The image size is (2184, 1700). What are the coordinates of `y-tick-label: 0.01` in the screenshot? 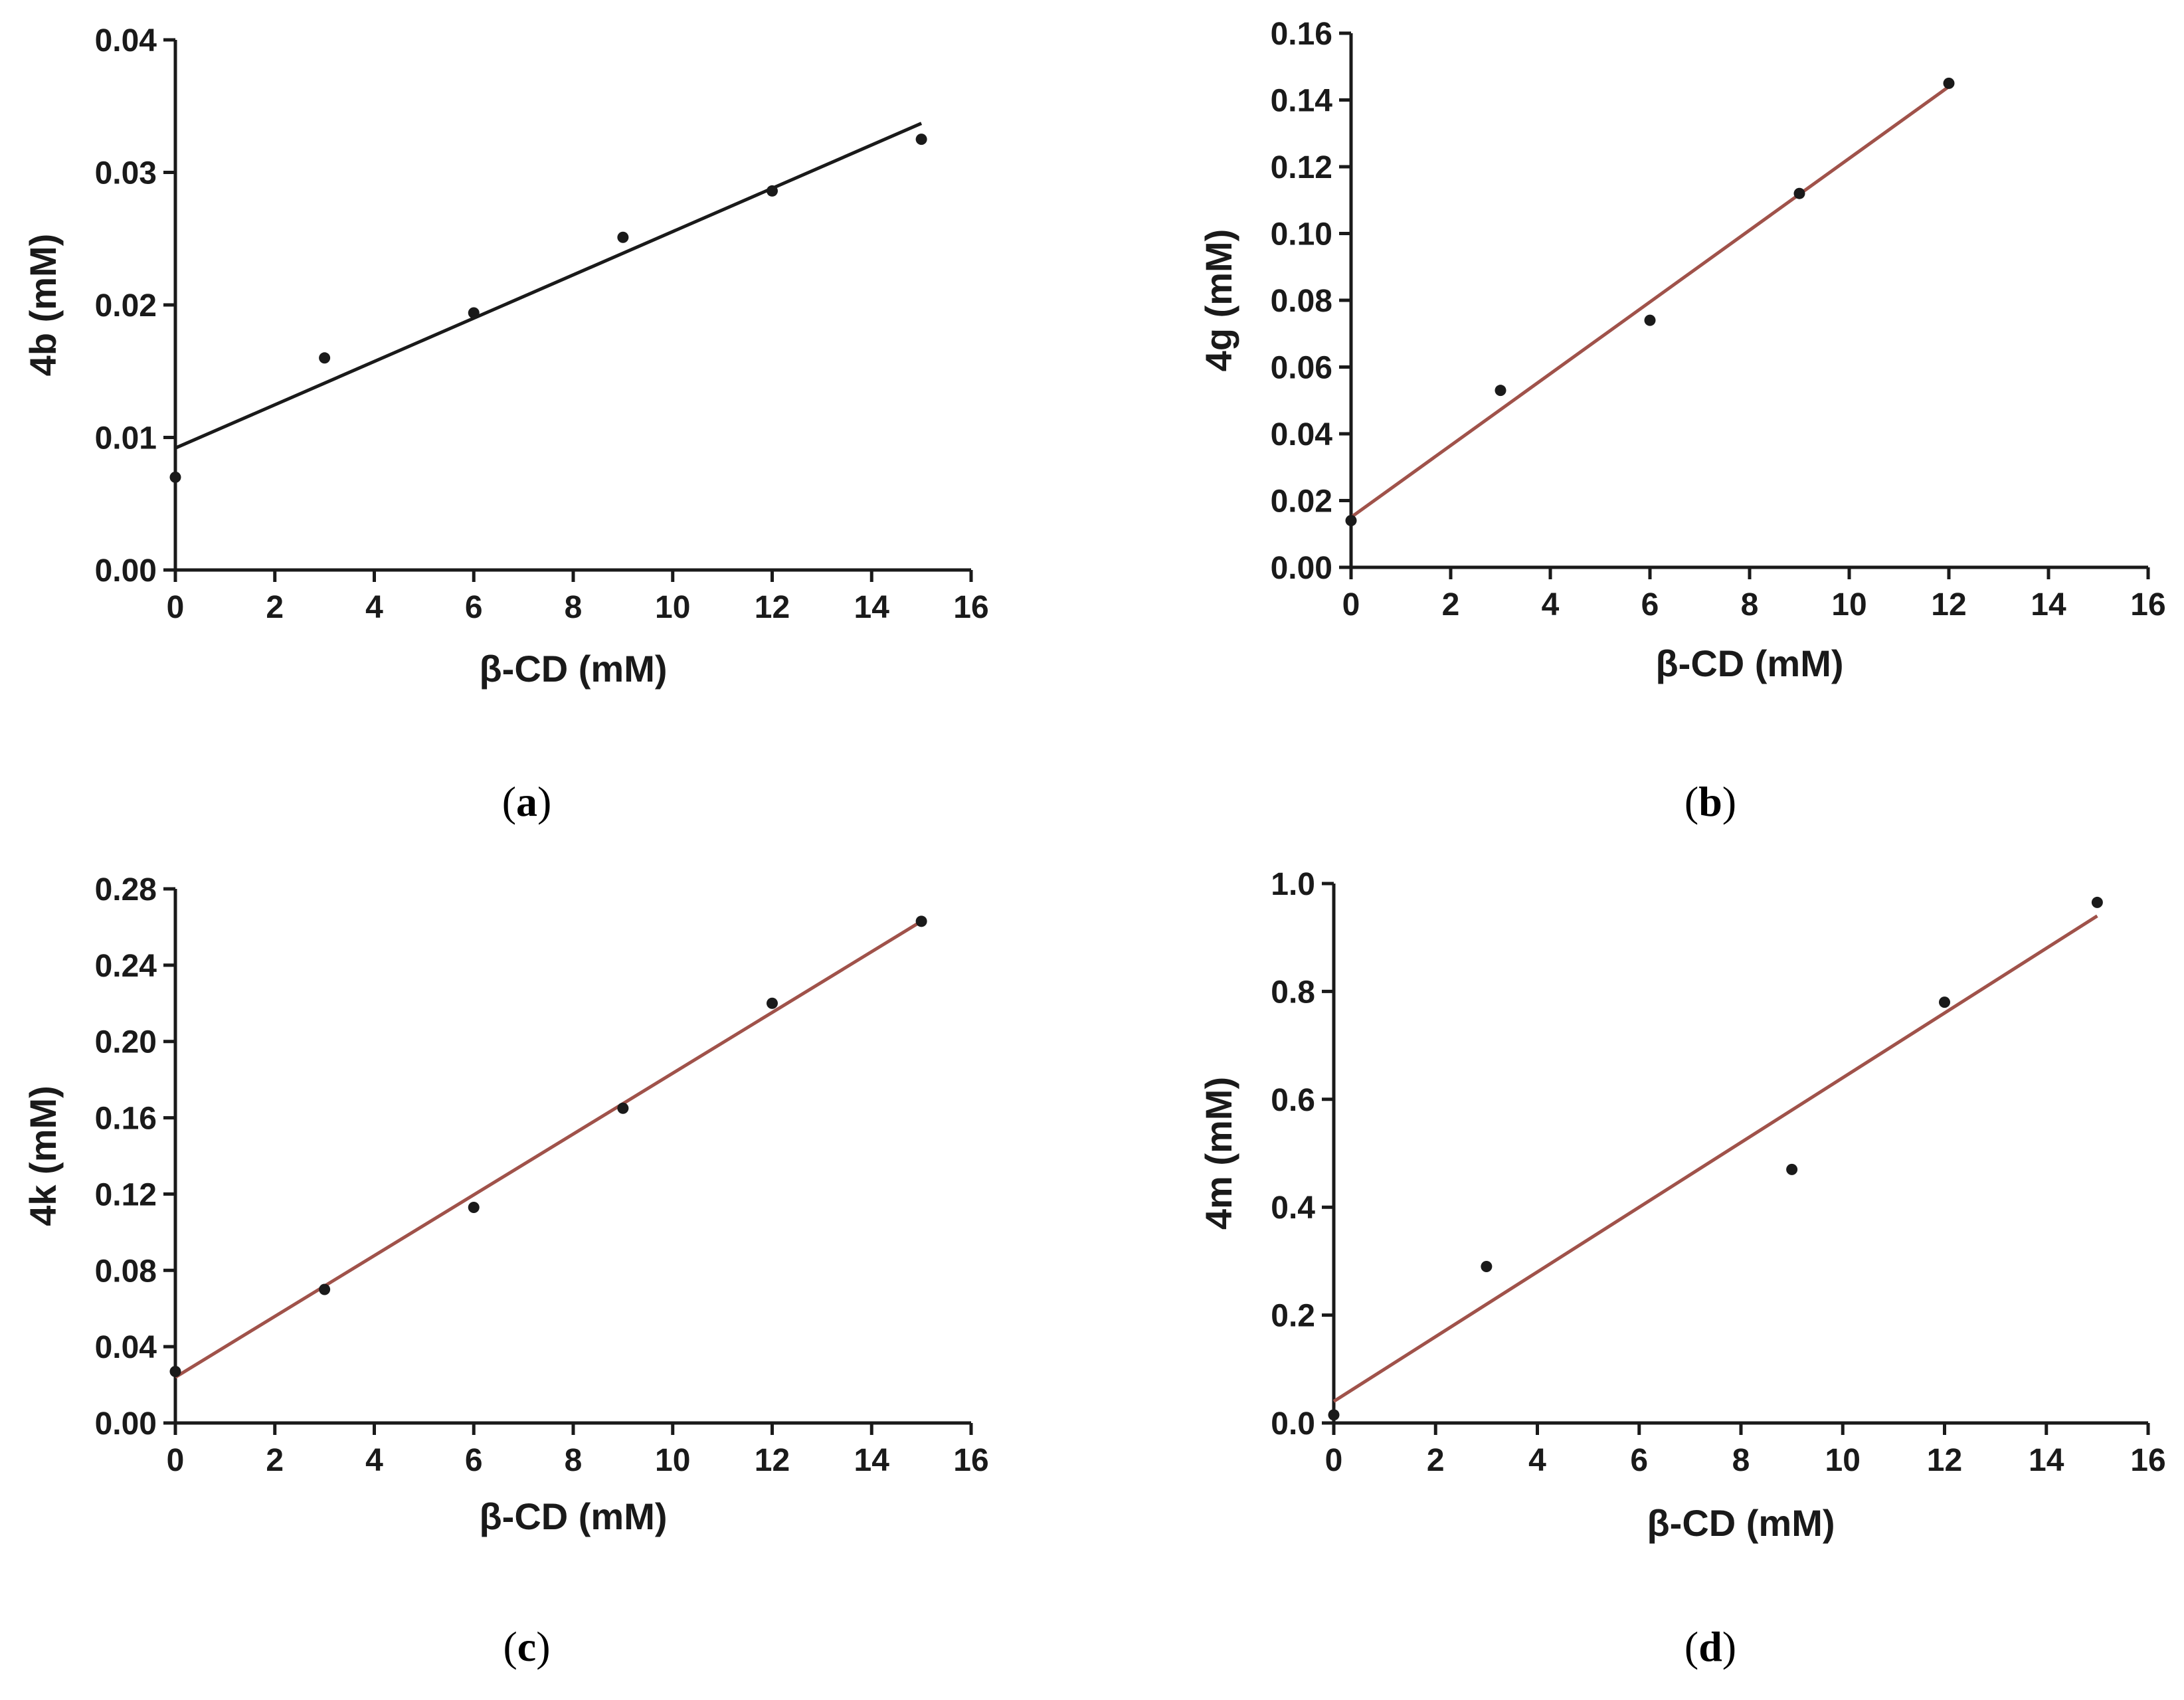 It's located at (126, 439).